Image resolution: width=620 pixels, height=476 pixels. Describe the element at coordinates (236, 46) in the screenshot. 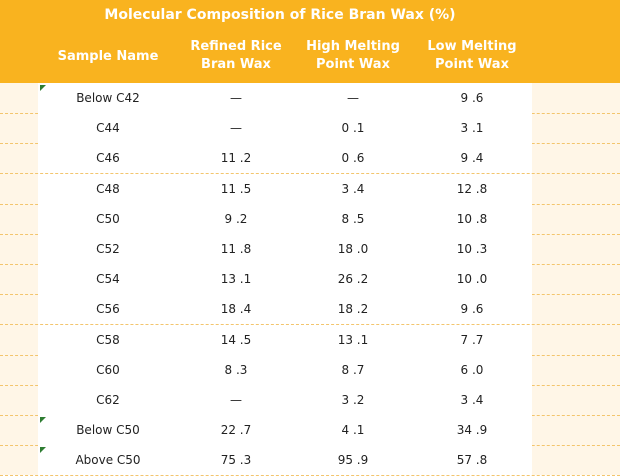

I see `header-refined-line1: Refined Rice` at that location.